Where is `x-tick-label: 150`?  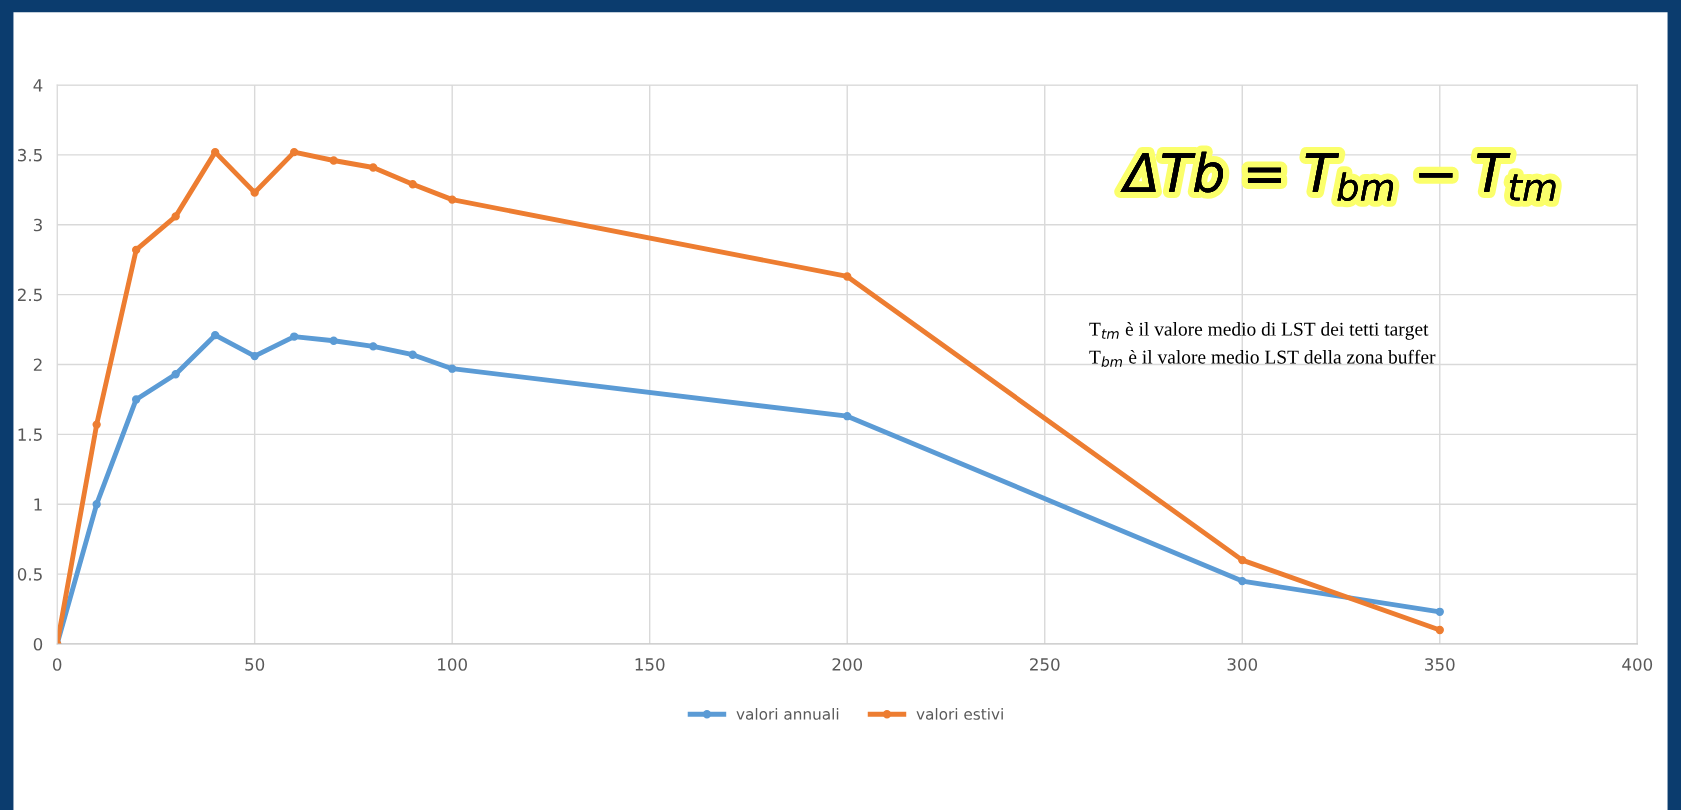 x-tick-label: 150 is located at coordinates (650, 664).